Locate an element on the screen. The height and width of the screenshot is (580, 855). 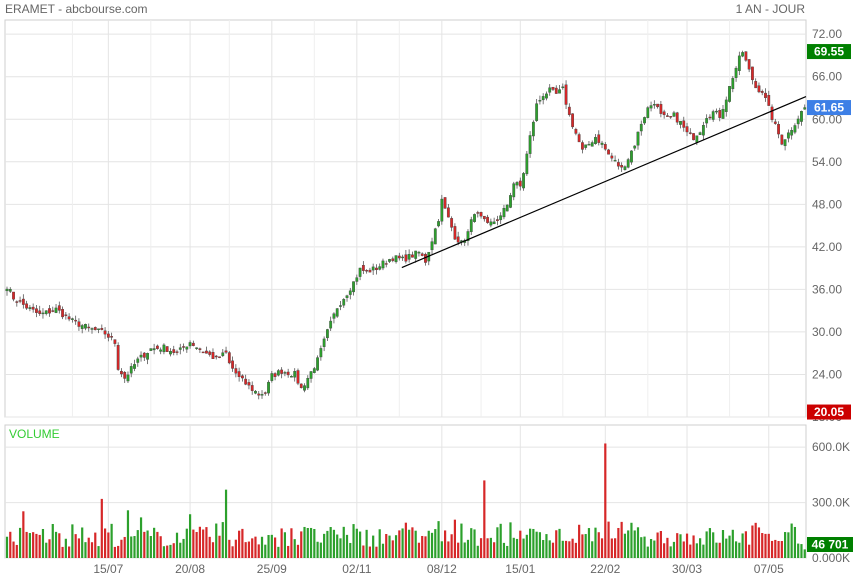
date-tick-label: 08/12 is located at coordinates (442, 569).